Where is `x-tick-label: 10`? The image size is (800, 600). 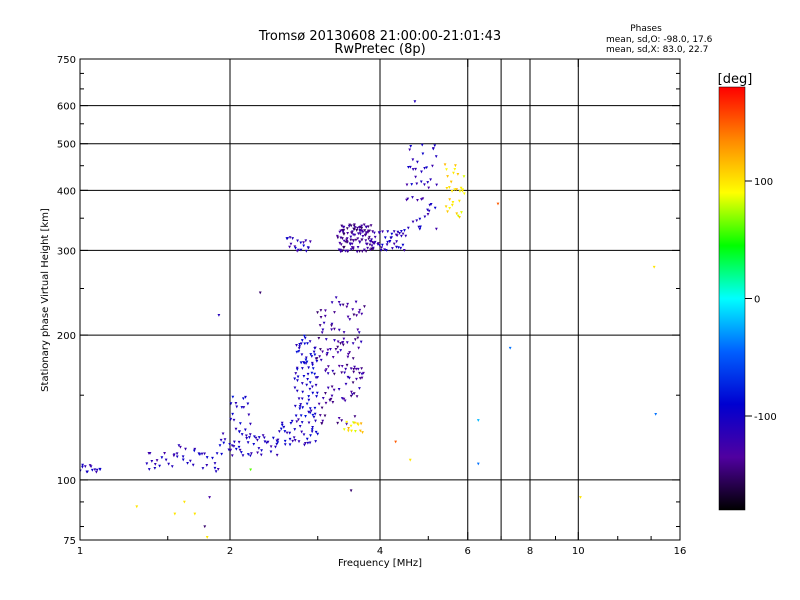
x-tick-label: 10 is located at coordinates (578, 551).